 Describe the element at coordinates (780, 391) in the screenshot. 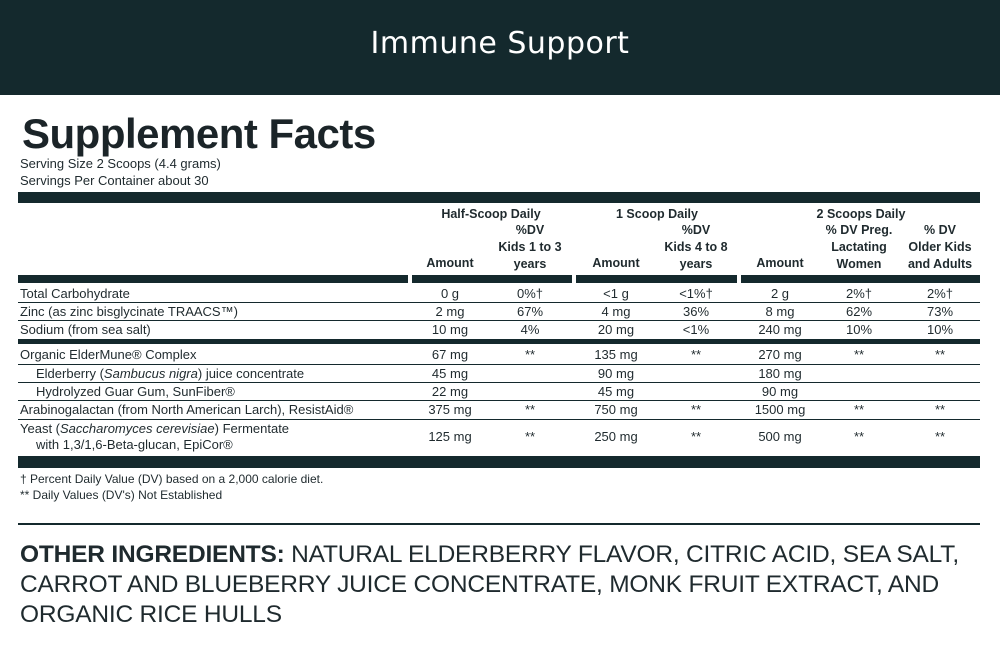

I see `guar-two-amount: 90 mg` at that location.